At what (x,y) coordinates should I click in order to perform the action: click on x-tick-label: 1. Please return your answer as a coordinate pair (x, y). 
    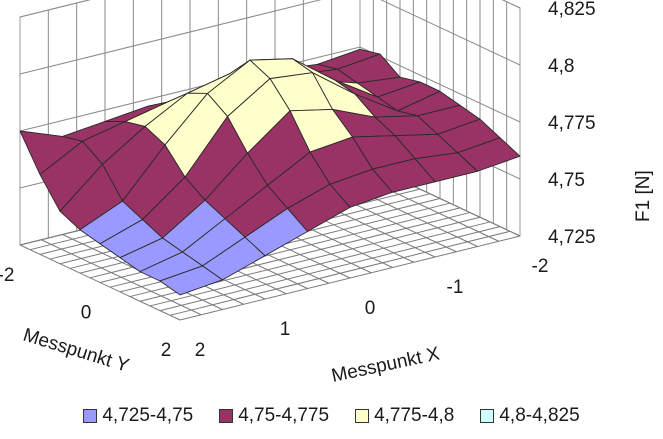
    Looking at the image, I should click on (285, 329).